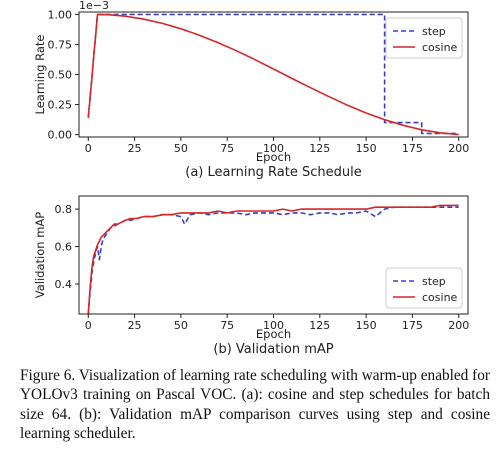 This screenshot has width=500, height=465. I want to click on y-tick-label: 0.50, so click(60, 75).